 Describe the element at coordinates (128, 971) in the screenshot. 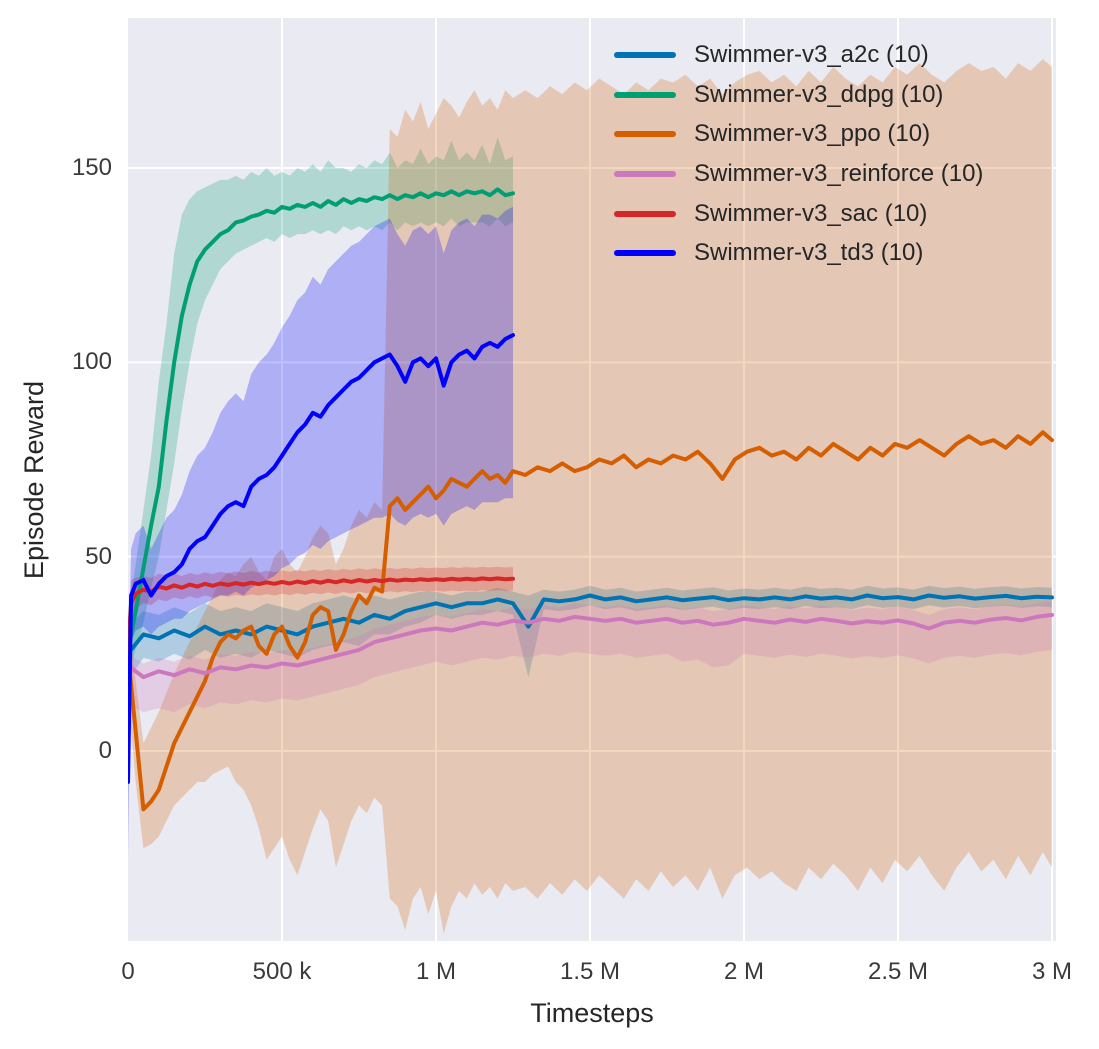

I see `x-tick-label: 0` at that location.